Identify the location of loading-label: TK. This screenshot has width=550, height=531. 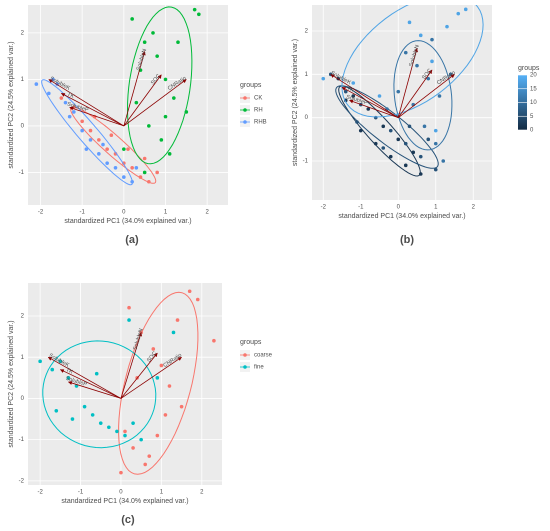
(350, 89).